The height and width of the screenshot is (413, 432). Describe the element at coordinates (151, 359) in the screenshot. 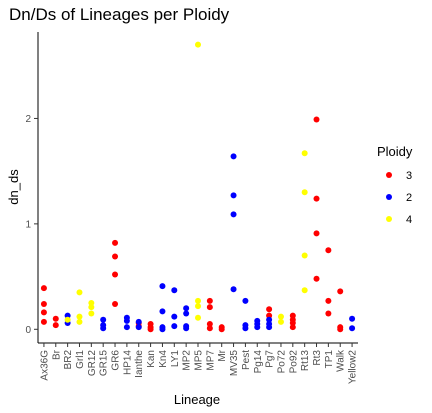

I see `x-tick-label: Kan` at that location.